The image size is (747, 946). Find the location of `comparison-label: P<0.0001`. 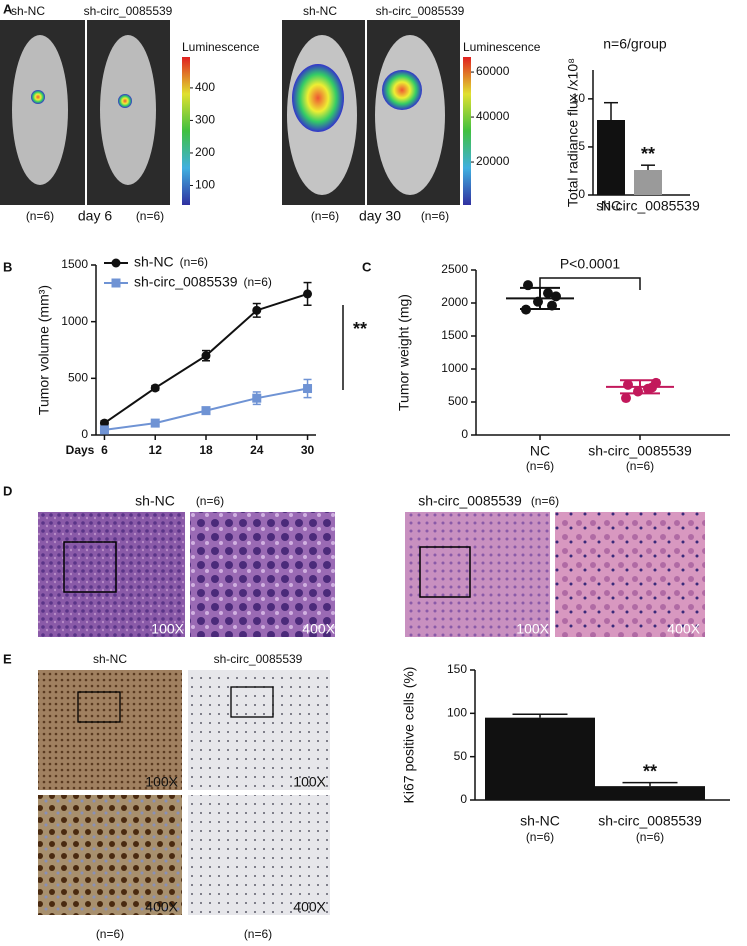

comparison-label: P<0.0001 is located at coordinates (590, 264).